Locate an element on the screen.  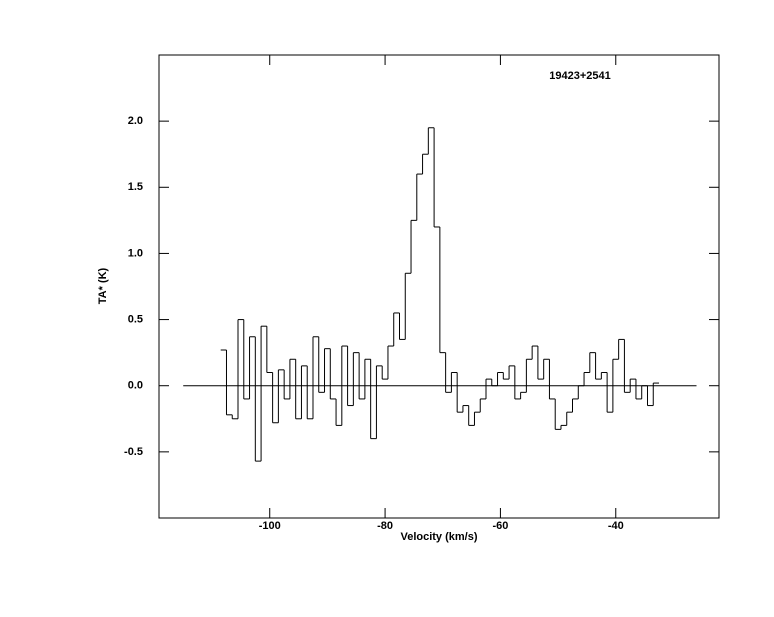
x-tick-label: -80 is located at coordinates (385, 526).